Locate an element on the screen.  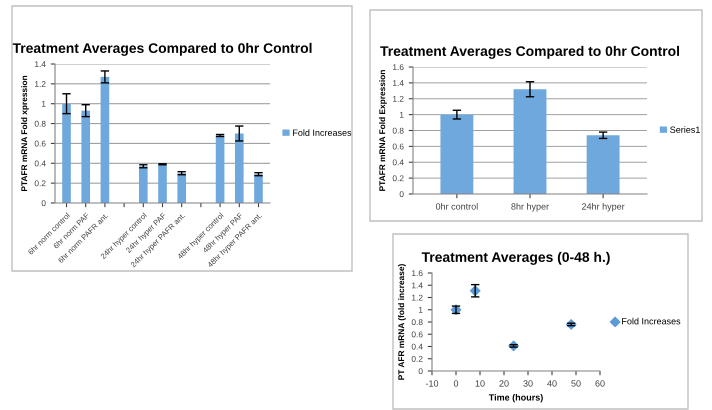
x-tick-label: -10 is located at coordinates (432, 383).